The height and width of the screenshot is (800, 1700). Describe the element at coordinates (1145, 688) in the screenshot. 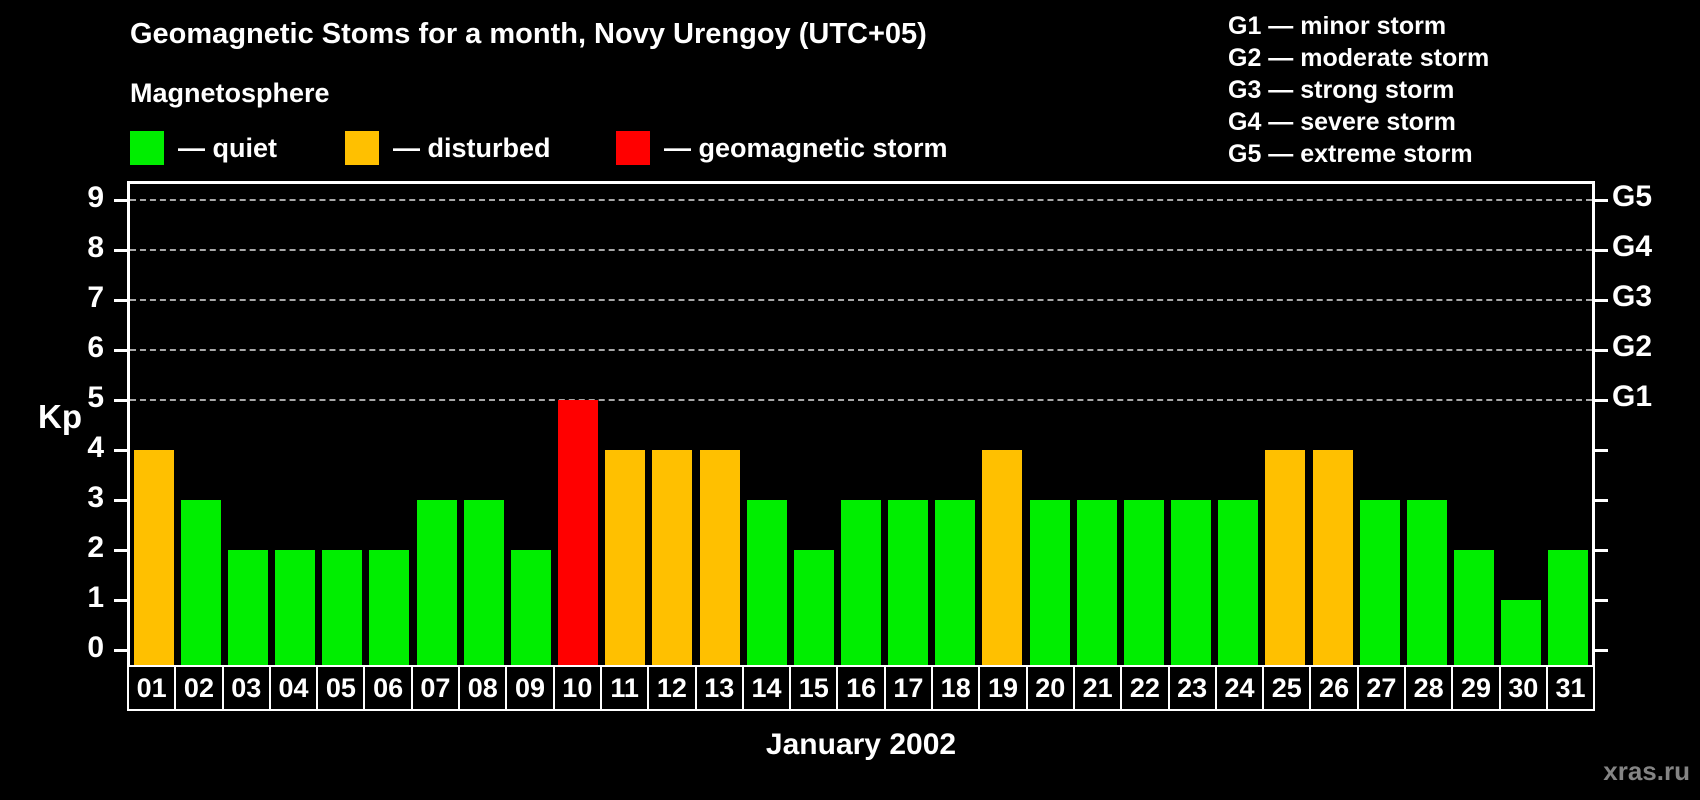

I see `day-label-cell-22: 22` at that location.